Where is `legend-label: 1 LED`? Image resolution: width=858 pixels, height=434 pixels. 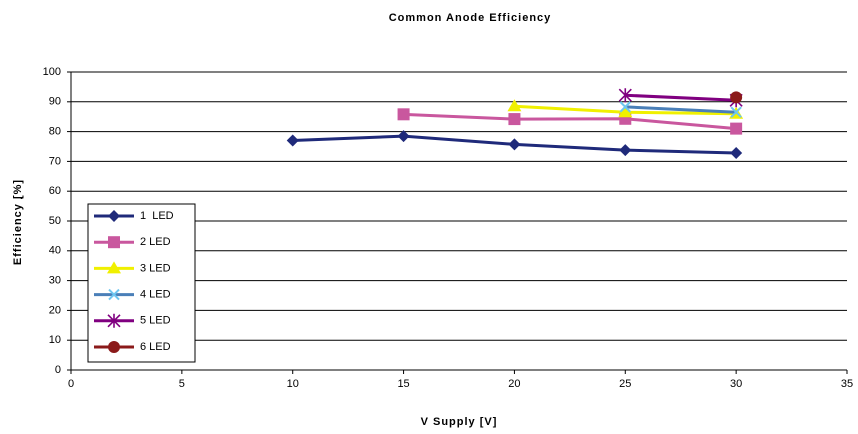 legend-label: 1 LED is located at coordinates (157, 216).